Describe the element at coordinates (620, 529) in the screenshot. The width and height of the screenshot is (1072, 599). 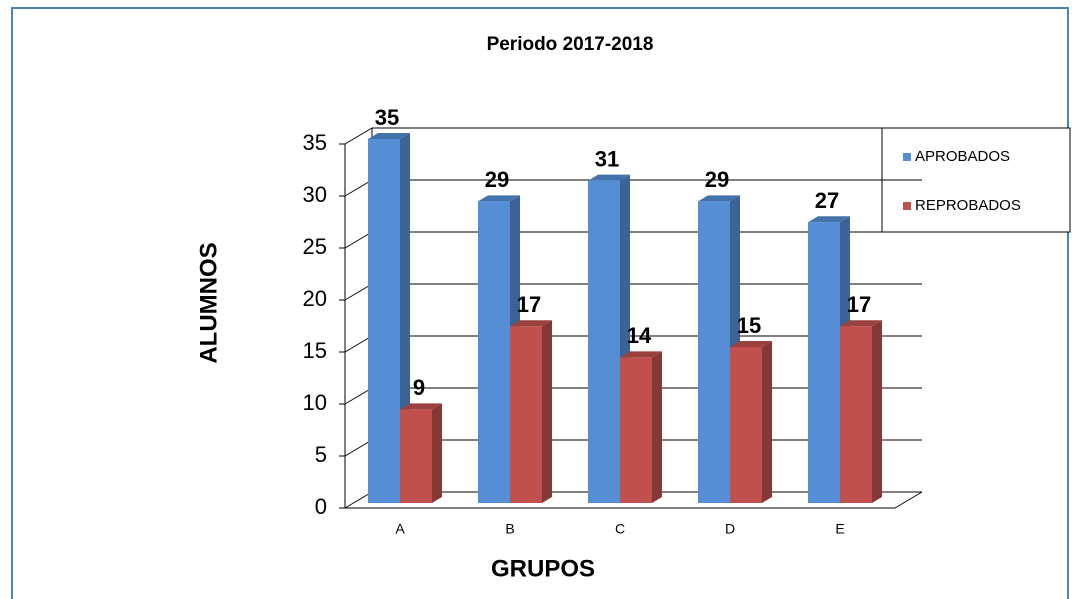
I see `x-tick-label: C` at that location.